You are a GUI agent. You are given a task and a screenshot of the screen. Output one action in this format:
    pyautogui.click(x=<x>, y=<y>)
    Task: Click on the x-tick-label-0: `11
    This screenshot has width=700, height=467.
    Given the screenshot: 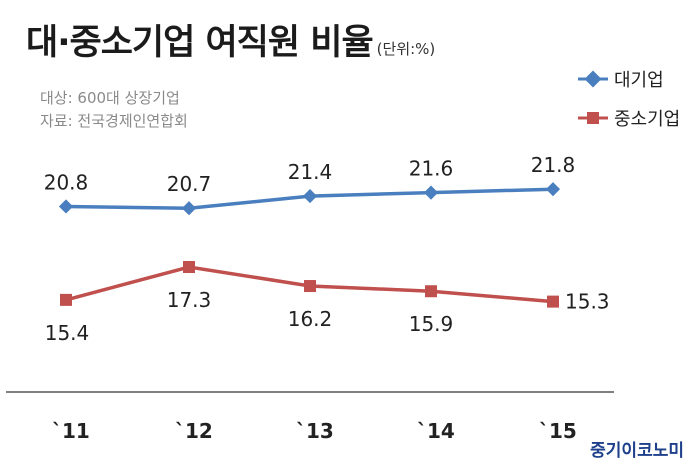 What is the action you would take?
    pyautogui.click(x=71, y=431)
    